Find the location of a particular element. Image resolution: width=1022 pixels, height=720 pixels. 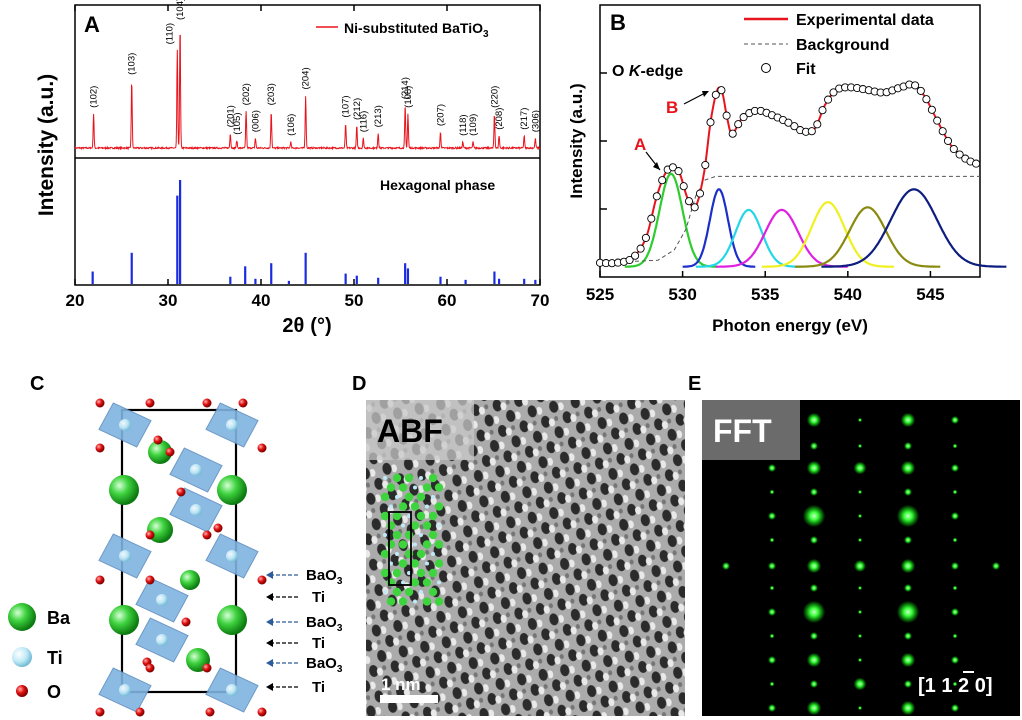

panel-b-legend-swatch-fit is located at coordinates (766, 68).